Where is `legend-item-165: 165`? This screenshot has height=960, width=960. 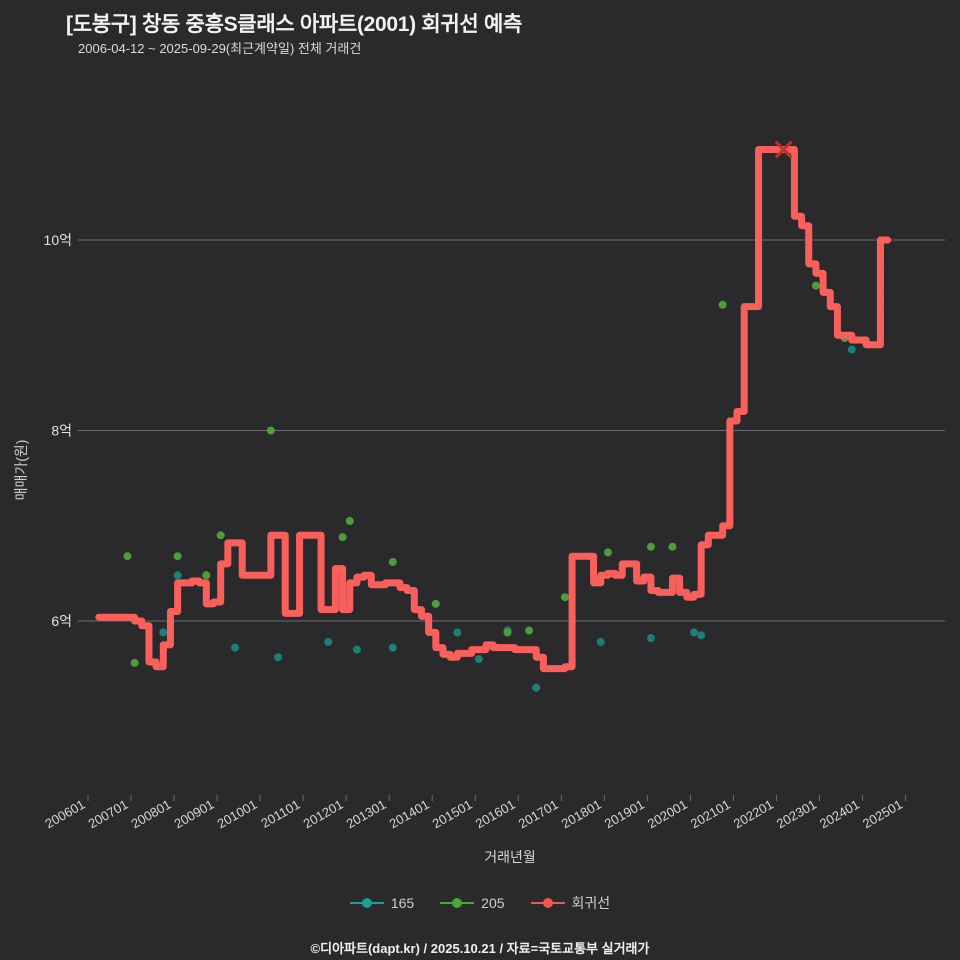
legend-item-165: 165 is located at coordinates (382, 903).